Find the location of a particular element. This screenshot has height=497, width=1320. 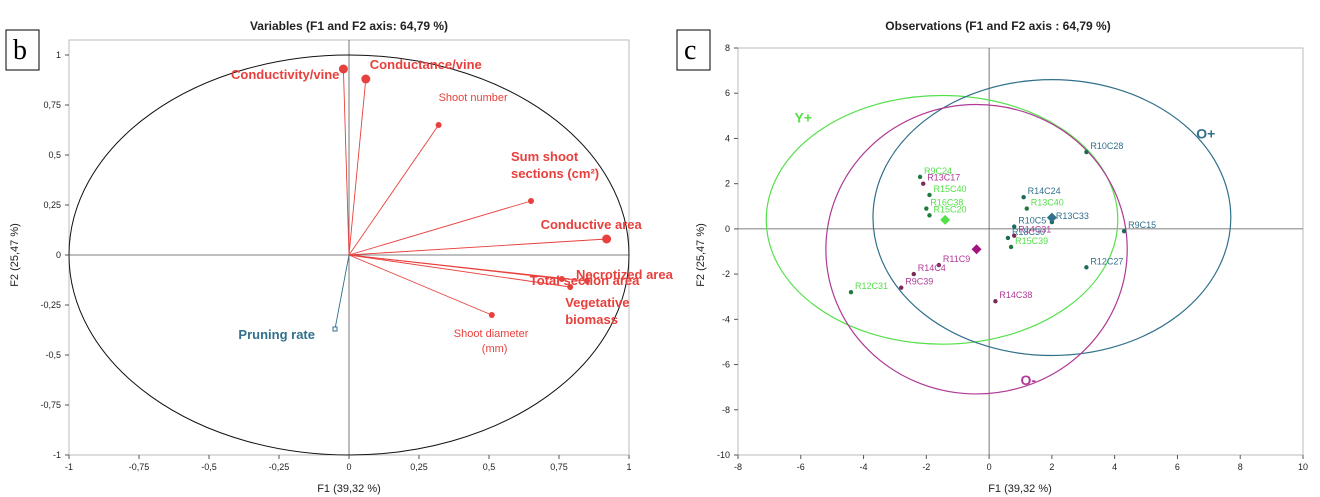

chart-c-y-tick-label: 0 is located at coordinates (727, 229).